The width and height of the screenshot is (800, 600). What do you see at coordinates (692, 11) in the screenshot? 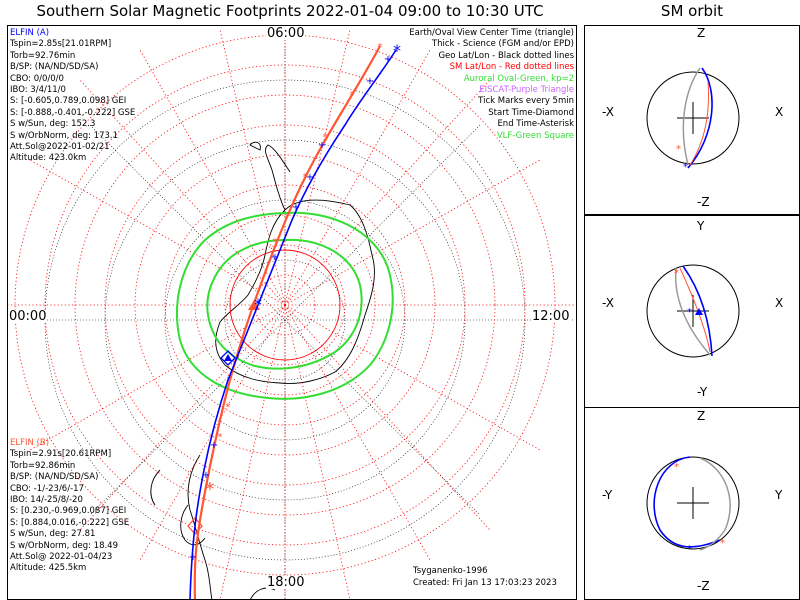
I see `orbit-title: SM orbit` at bounding box center [692, 11].